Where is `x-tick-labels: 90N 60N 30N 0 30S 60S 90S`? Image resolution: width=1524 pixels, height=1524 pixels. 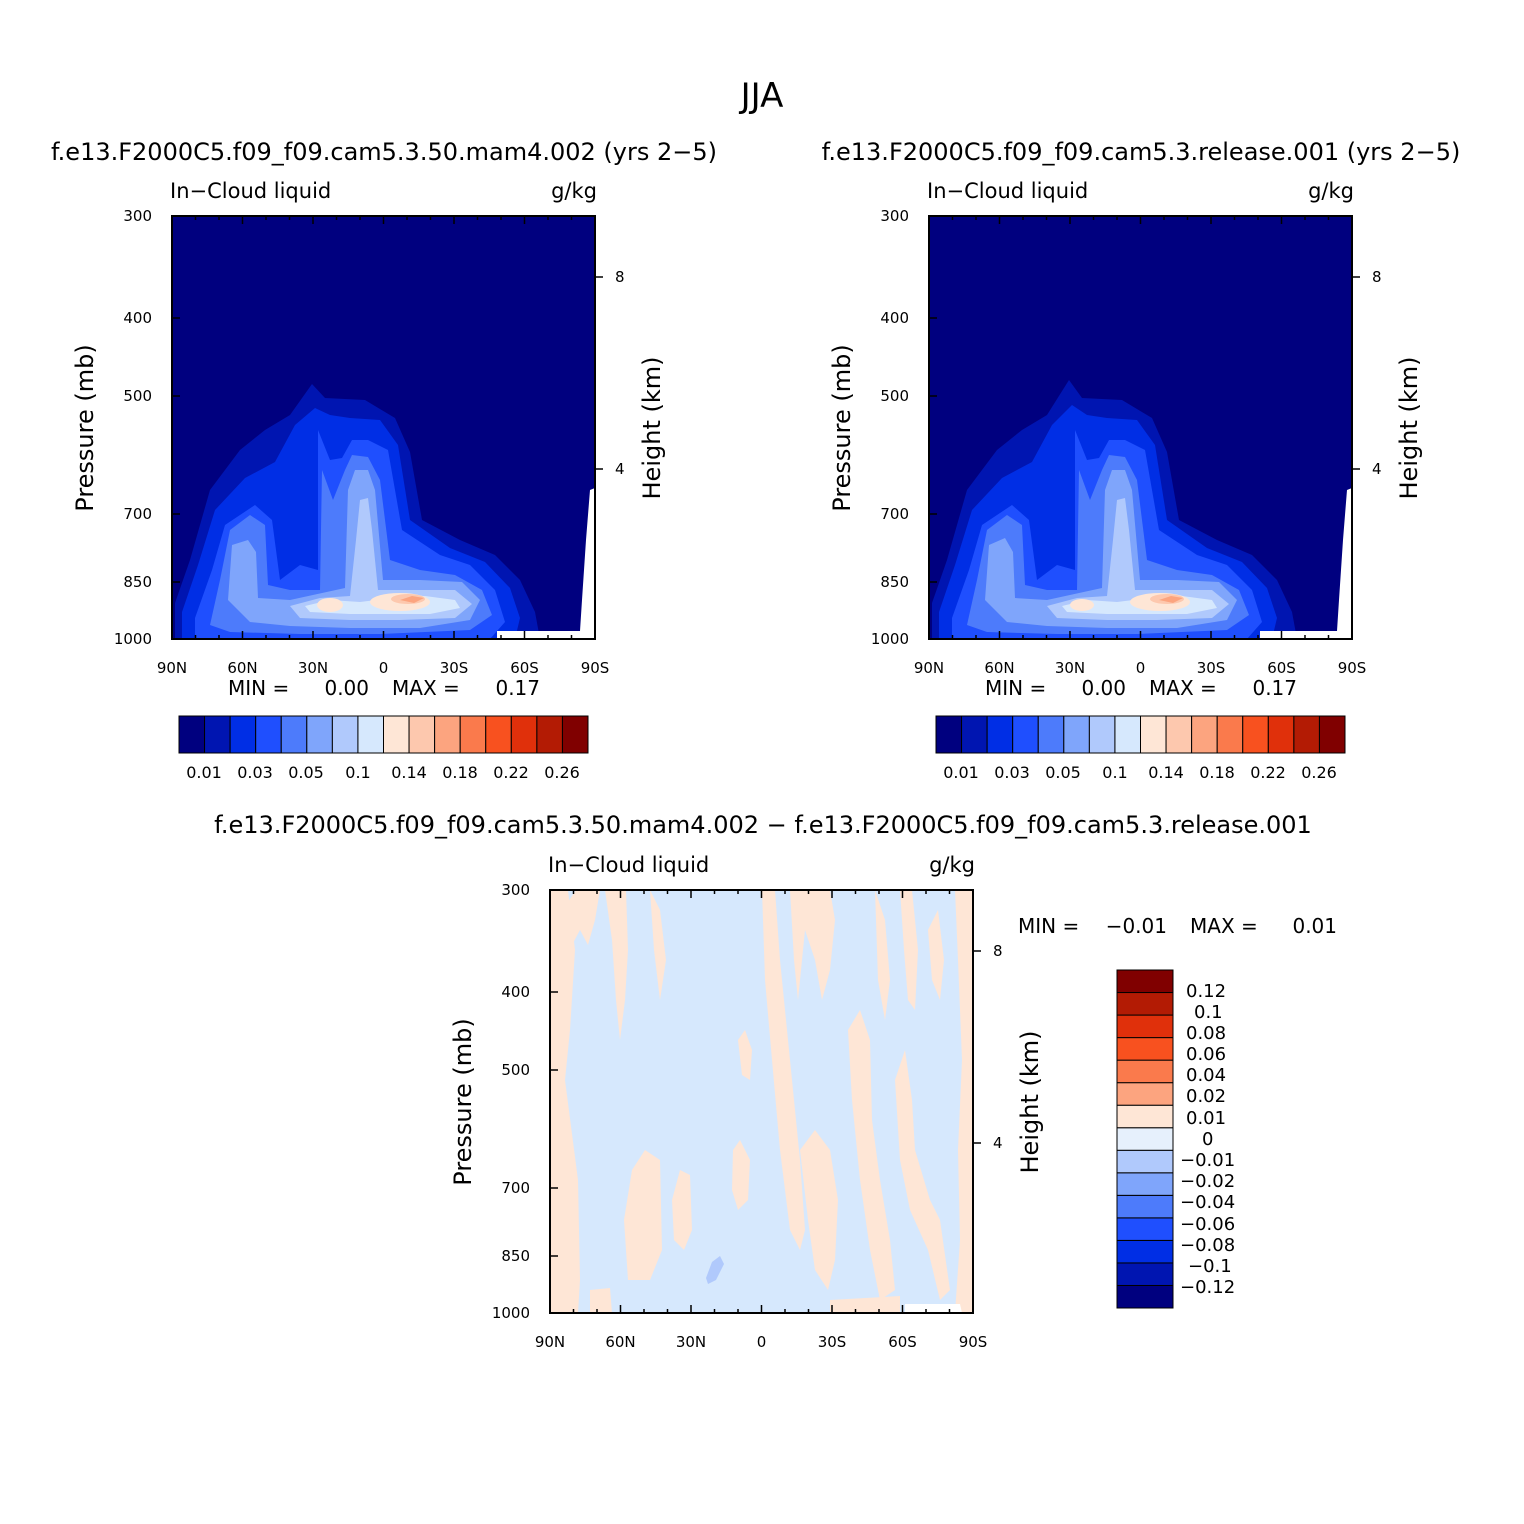
x-tick-labels: 90N 60N 30N 0 30S 60S 90S is located at coordinates (383, 668).